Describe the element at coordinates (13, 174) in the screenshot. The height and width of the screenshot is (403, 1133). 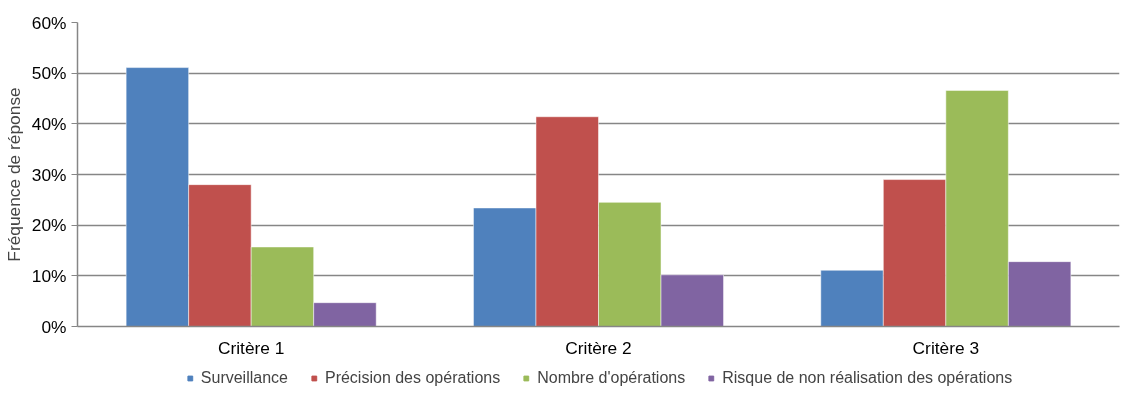
I see `y-axis-title: Fréquence de réponse` at that location.